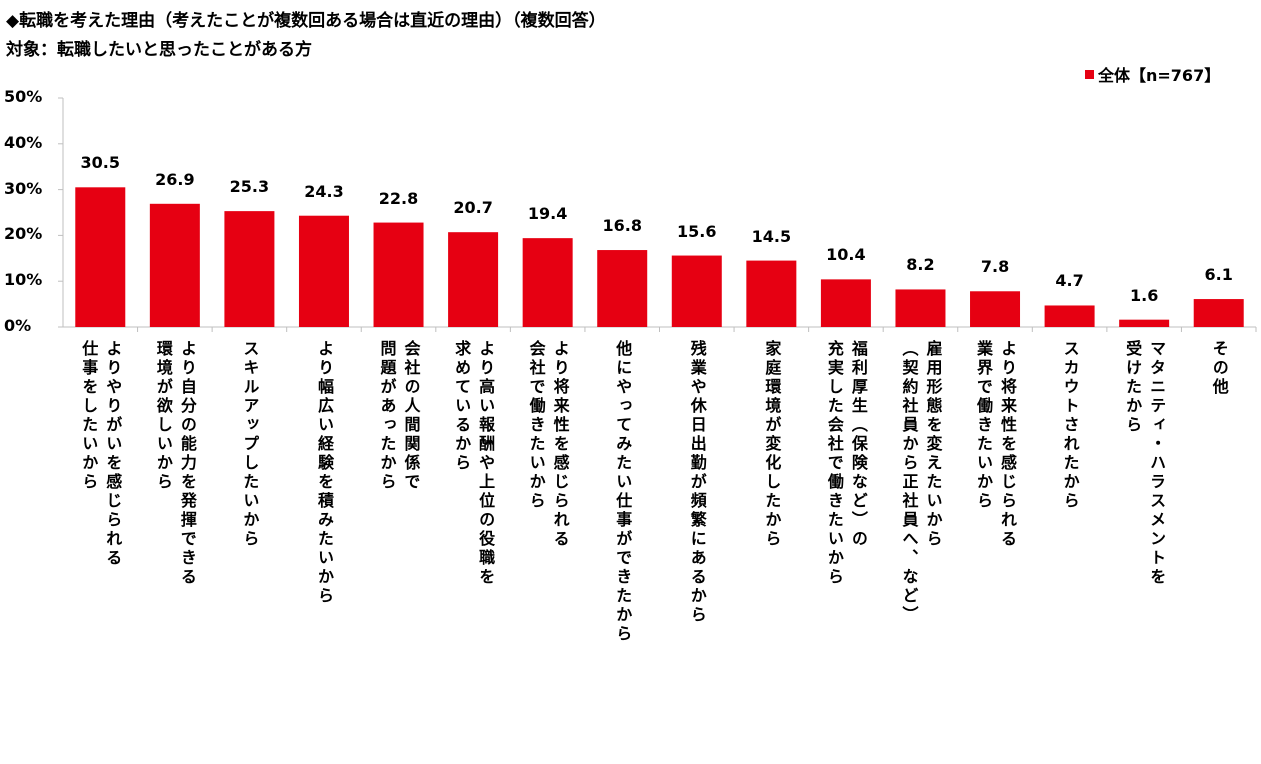 The height and width of the screenshot is (764, 1261). What do you see at coordinates (159, 50) in the screenshot?
I see `chart-subtitle: 対象：転職したいと思ったことがある方` at bounding box center [159, 50].